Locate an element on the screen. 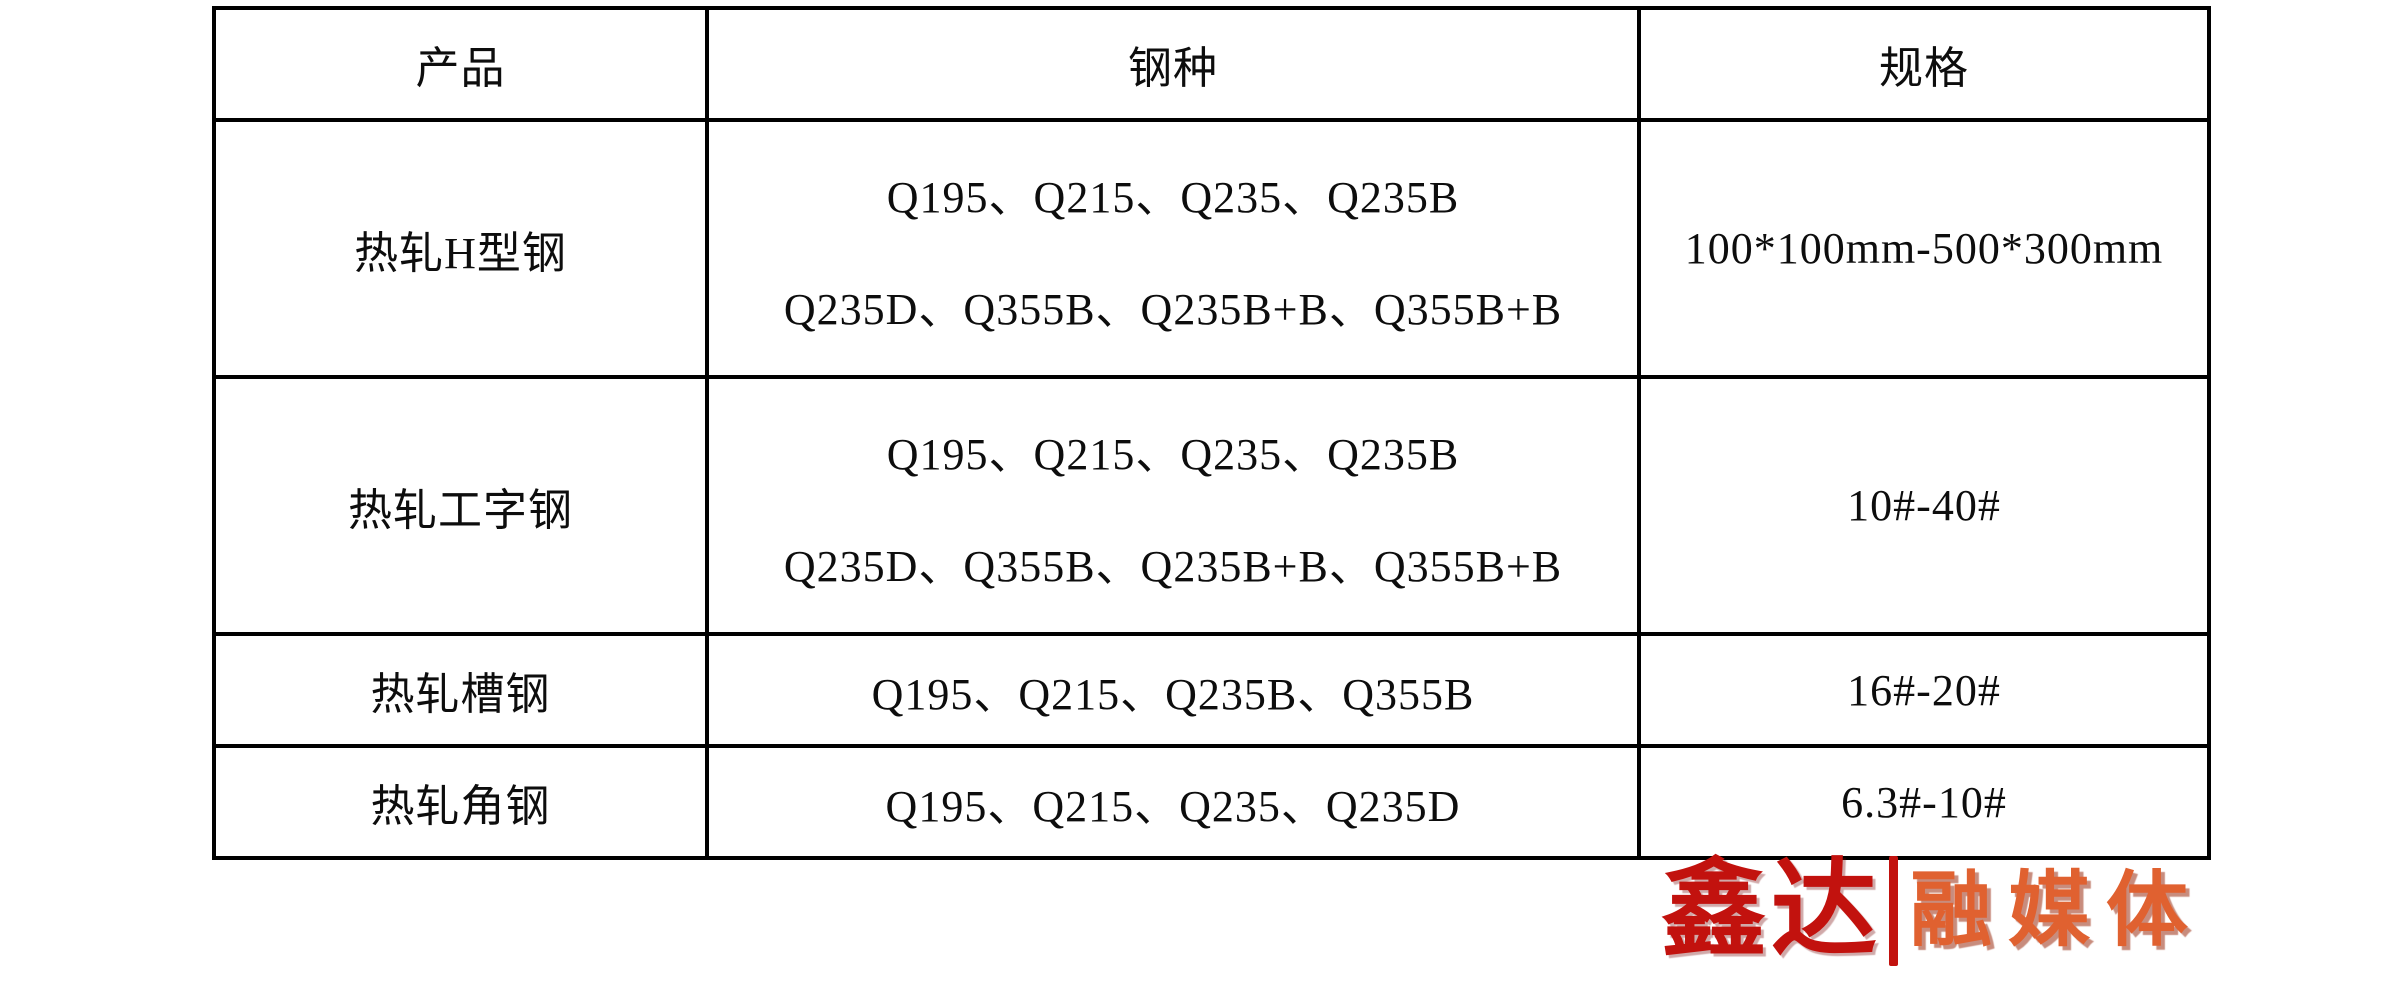 Image resolution: width=2404 pixels, height=995 pixels. table-row: 热轧角钢 Q195、Q215、Q235、Q235D 6.3#-10# is located at coordinates (1211, 802).